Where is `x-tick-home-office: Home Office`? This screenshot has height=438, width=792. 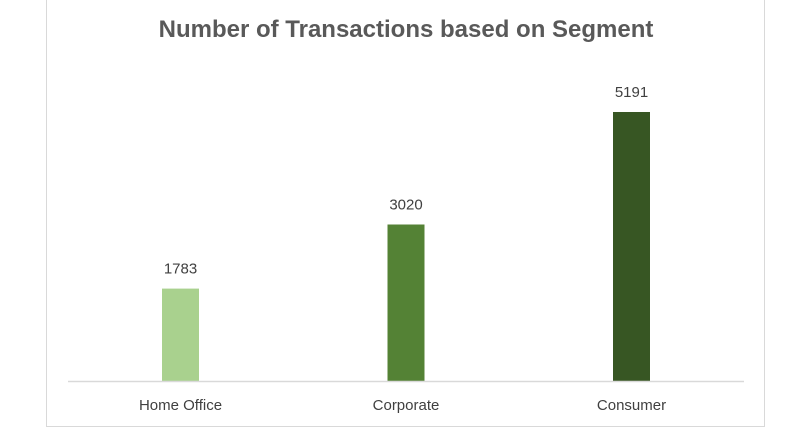
x-tick-home-office: Home Office is located at coordinates (180, 405).